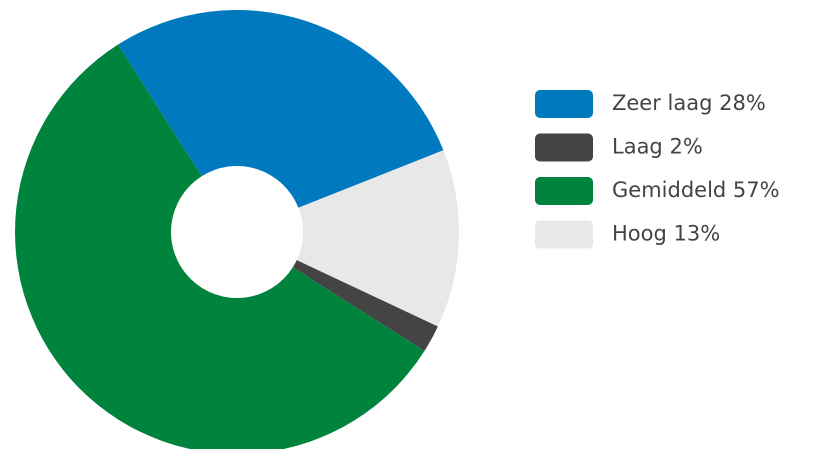 This screenshot has width=818, height=449. Describe the element at coordinates (669, 190) in the screenshot. I see `legend-name: Gemiddeld` at that location.